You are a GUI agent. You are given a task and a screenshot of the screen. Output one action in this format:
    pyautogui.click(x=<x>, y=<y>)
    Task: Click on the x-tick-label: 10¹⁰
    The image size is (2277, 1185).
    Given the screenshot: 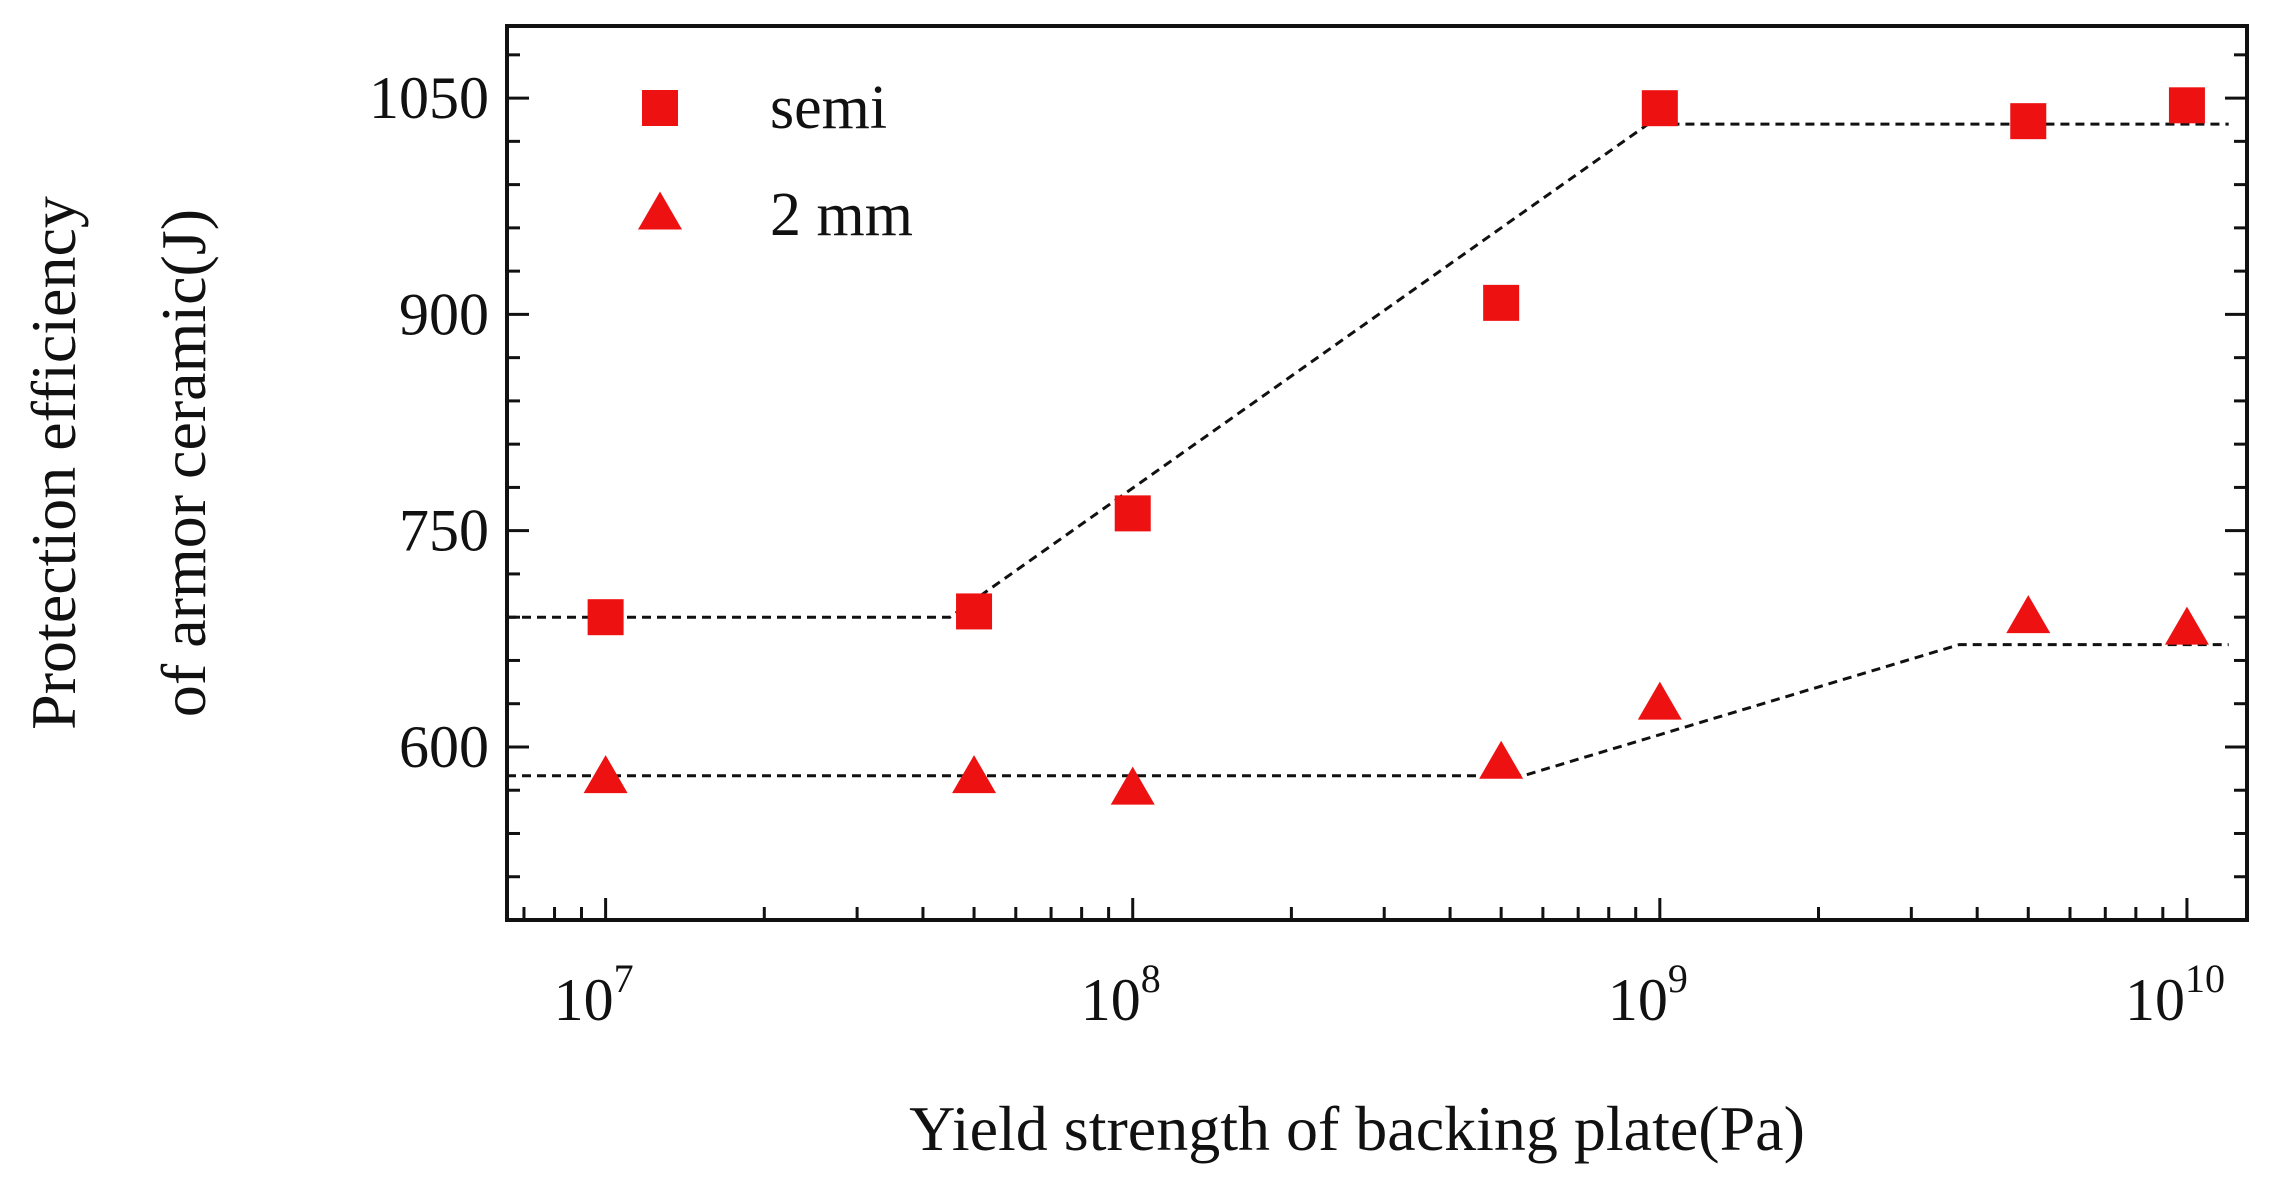 What is the action you would take?
    pyautogui.click(x=2175, y=994)
    